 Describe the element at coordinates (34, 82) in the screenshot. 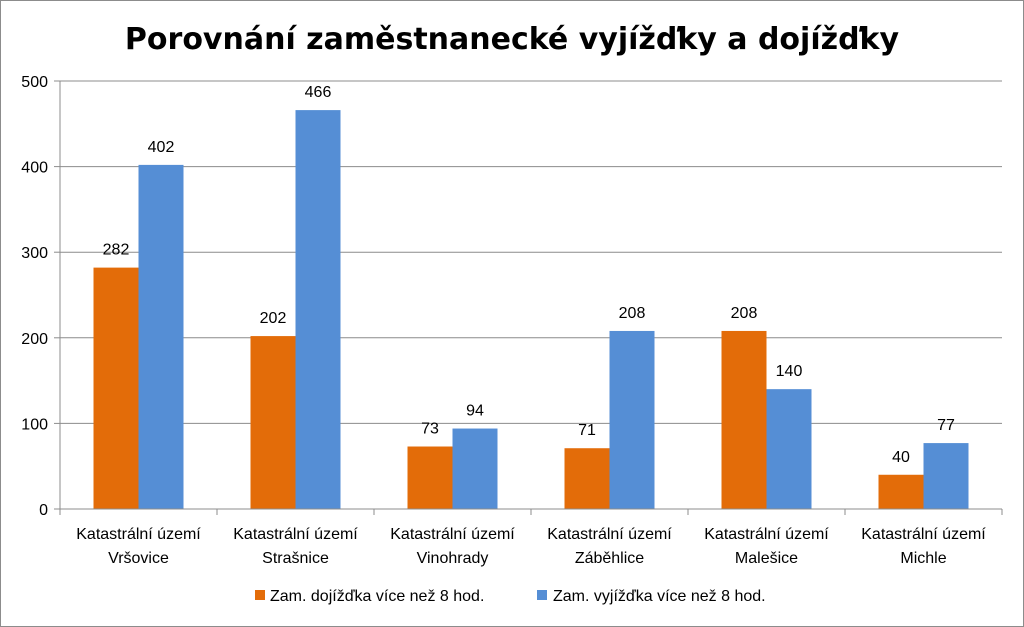

I see `y-tick-label: 500` at that location.